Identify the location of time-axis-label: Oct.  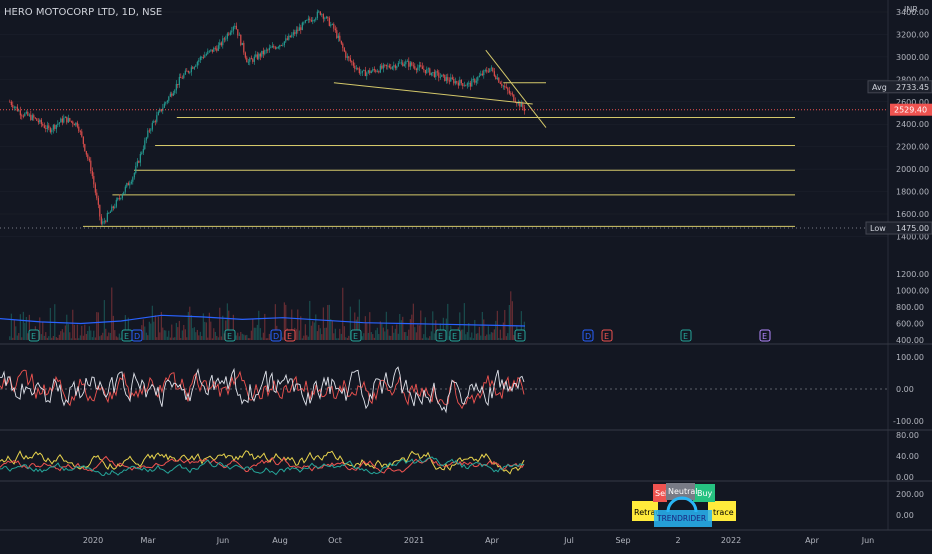
(335, 540).